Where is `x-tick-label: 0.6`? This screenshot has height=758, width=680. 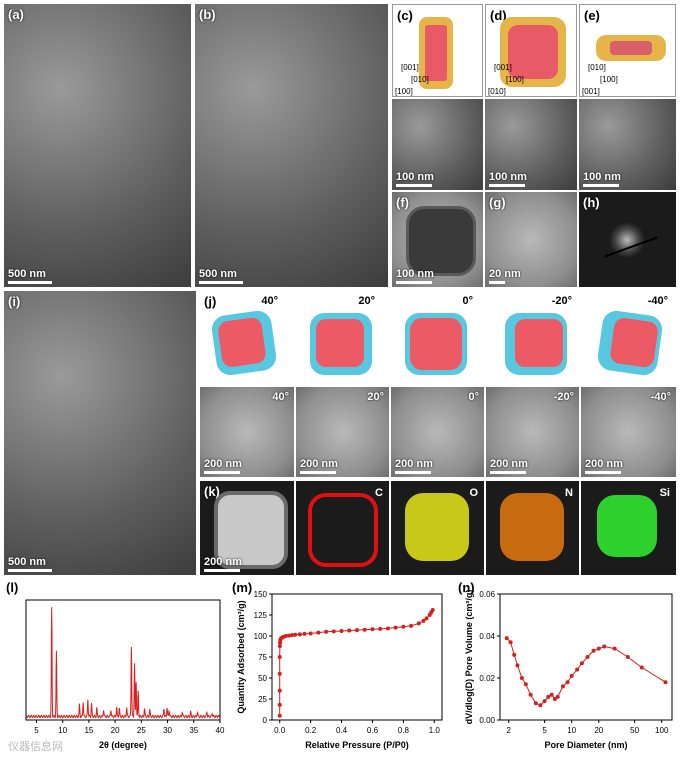 x-tick-label: 0.6 is located at coordinates (373, 730).